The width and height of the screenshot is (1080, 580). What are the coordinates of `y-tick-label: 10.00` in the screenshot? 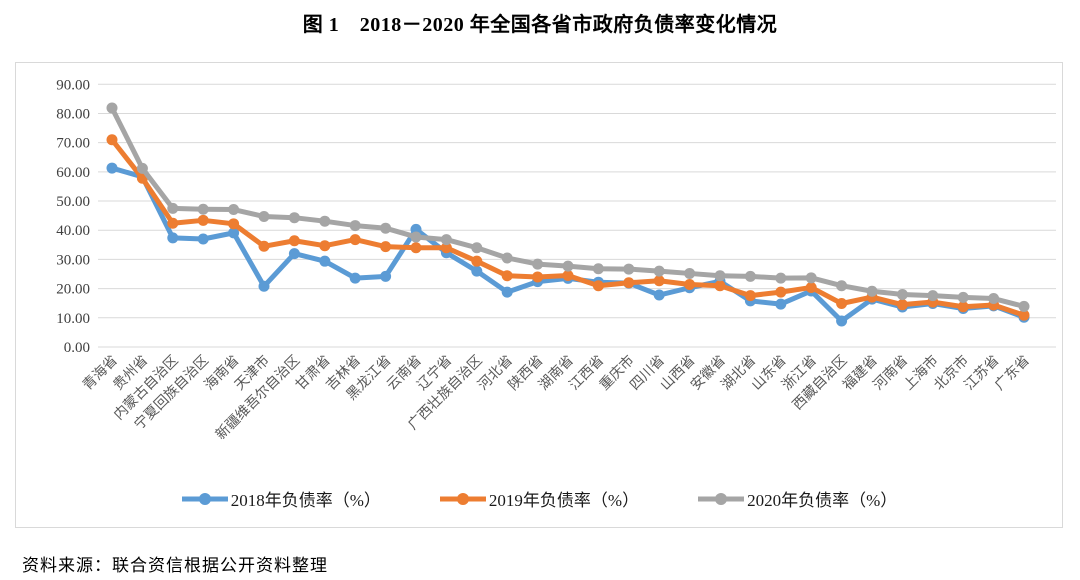 It's located at (73, 319).